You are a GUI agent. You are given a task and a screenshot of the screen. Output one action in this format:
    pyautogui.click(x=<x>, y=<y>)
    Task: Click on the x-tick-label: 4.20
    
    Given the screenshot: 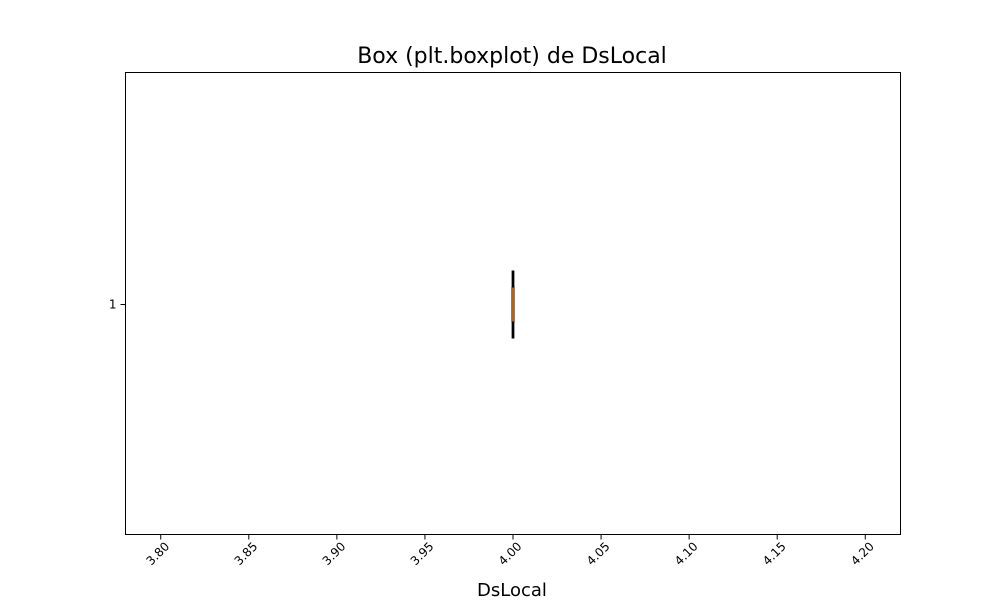 What is the action you would take?
    pyautogui.click(x=862, y=553)
    